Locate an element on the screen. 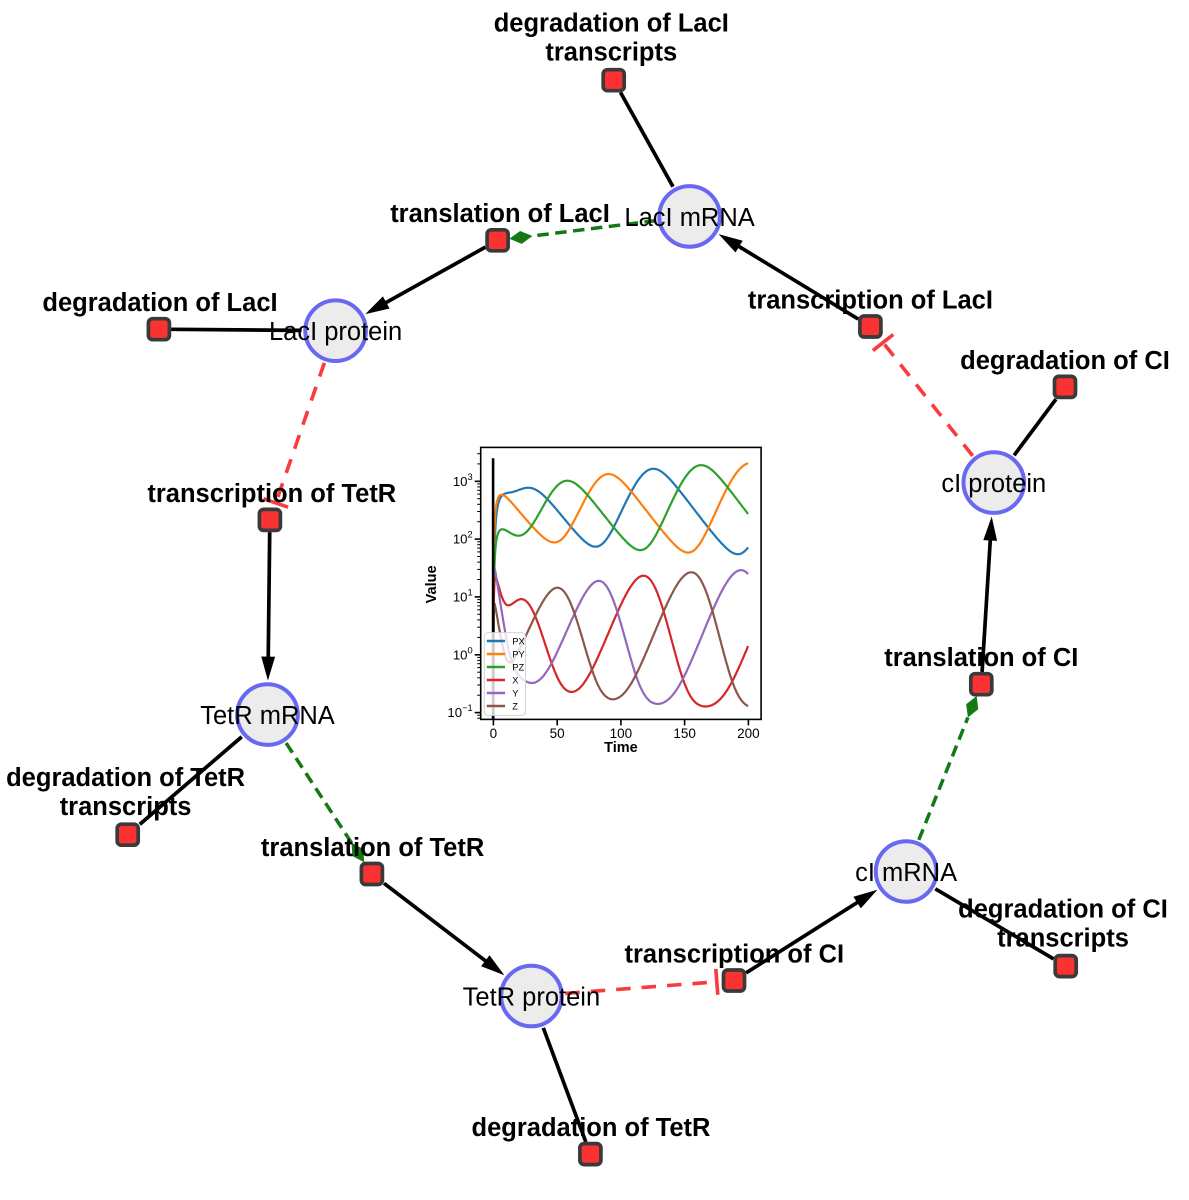 The image size is (1189, 1200). svg-text: translation of LacI is located at coordinates (500, 214).